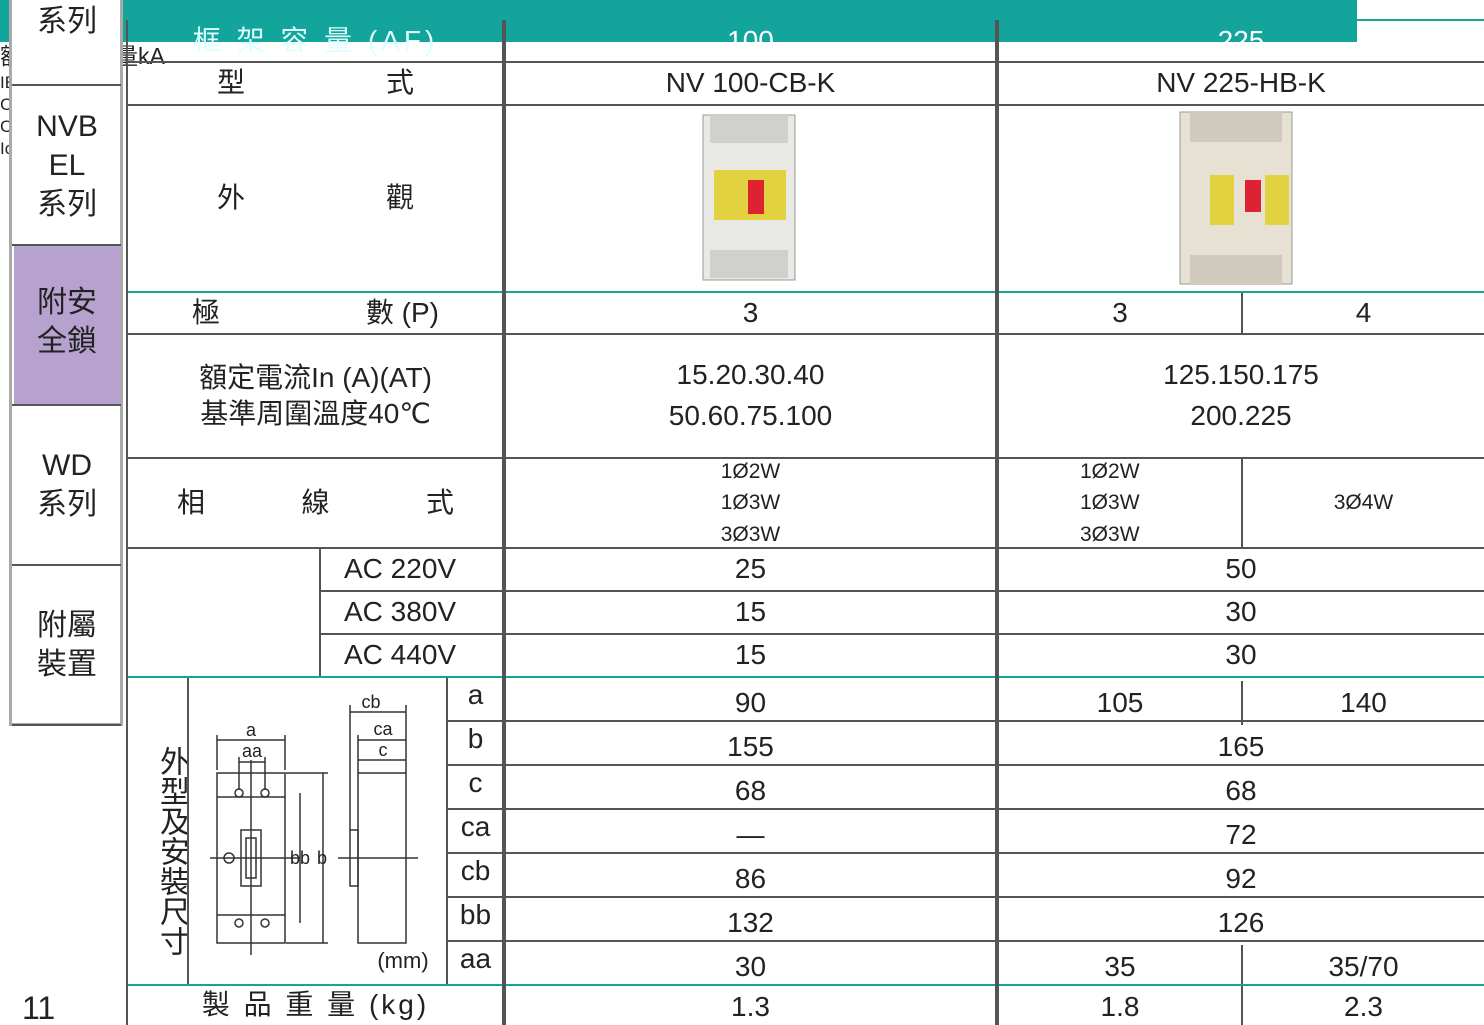 The height and width of the screenshot is (1025, 1484). Describe the element at coordinates (315, 40) in the screenshot. I see `header-label: 框 架 容 量 (AF)` at that location.